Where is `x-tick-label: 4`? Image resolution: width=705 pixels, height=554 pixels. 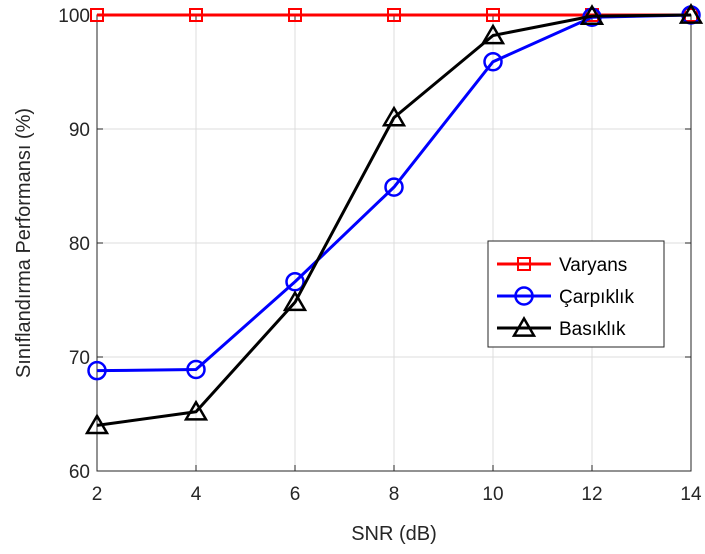
x-tick-label: 4 is located at coordinates (196, 494).